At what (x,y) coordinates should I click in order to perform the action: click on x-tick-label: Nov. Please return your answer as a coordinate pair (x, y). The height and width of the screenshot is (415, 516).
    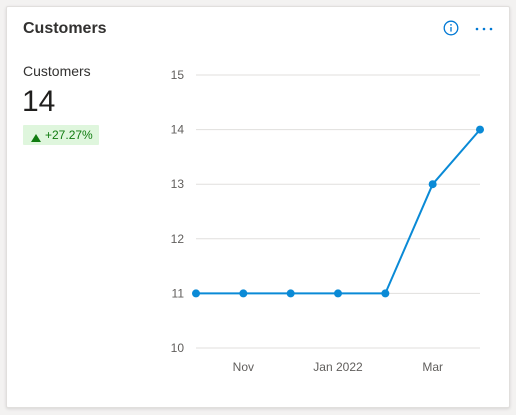
    Looking at the image, I should click on (243, 367).